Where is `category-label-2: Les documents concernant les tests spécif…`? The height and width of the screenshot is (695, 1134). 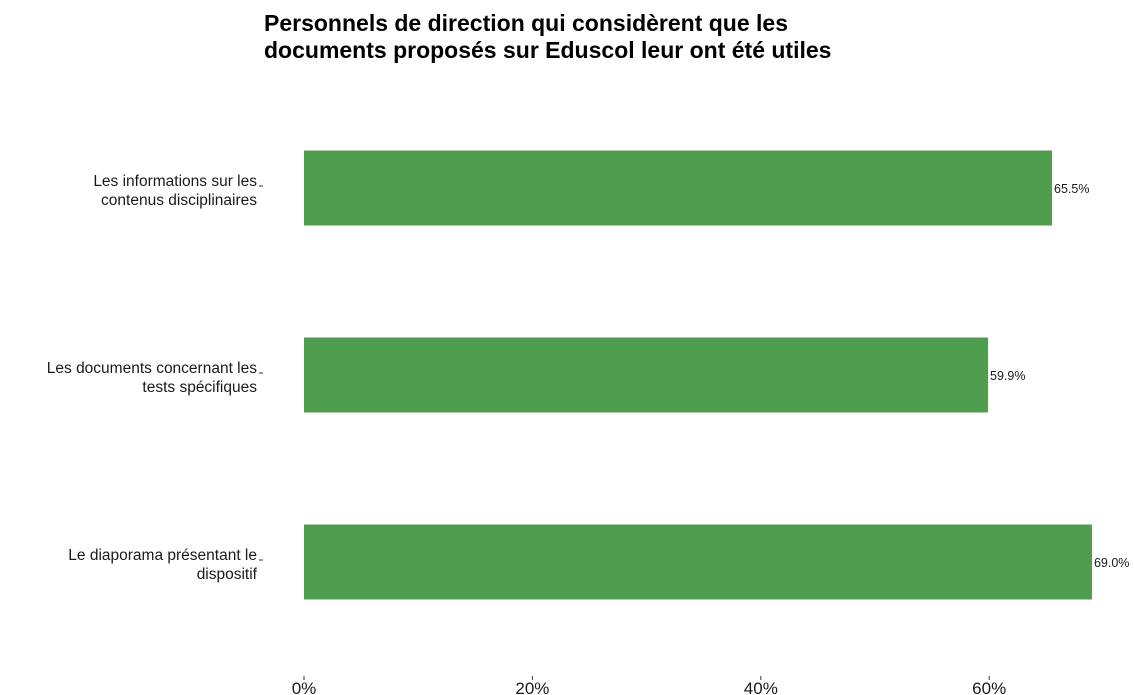 category-label-2: Les documents concernant les tests spécif… is located at coordinates (152, 378).